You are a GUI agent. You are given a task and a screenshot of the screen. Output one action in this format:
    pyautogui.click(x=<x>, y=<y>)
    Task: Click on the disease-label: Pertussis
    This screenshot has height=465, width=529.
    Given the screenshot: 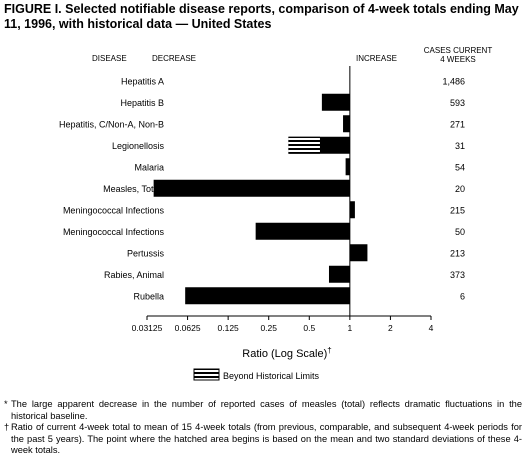 What is the action you would take?
    pyautogui.click(x=146, y=253)
    